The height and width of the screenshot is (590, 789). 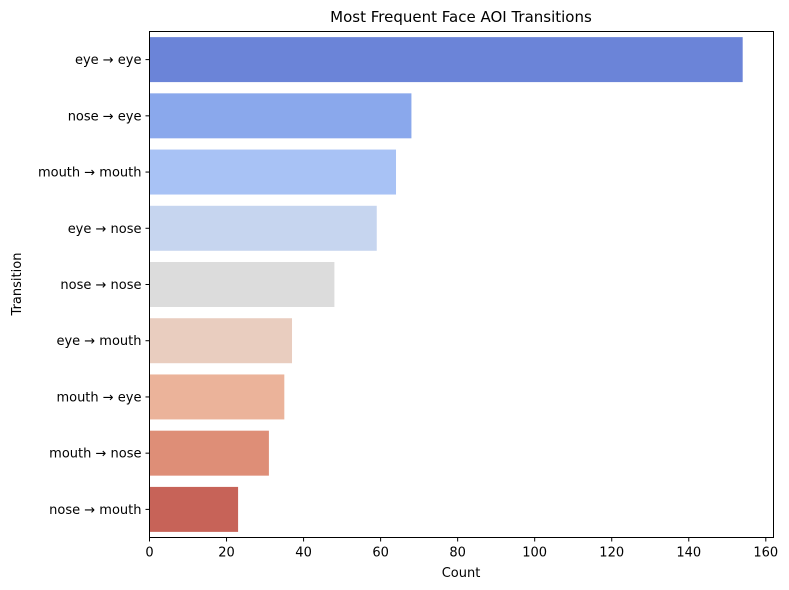 What do you see at coordinates (534, 553) in the screenshot?
I see `x-tick-label: 100` at bounding box center [534, 553].